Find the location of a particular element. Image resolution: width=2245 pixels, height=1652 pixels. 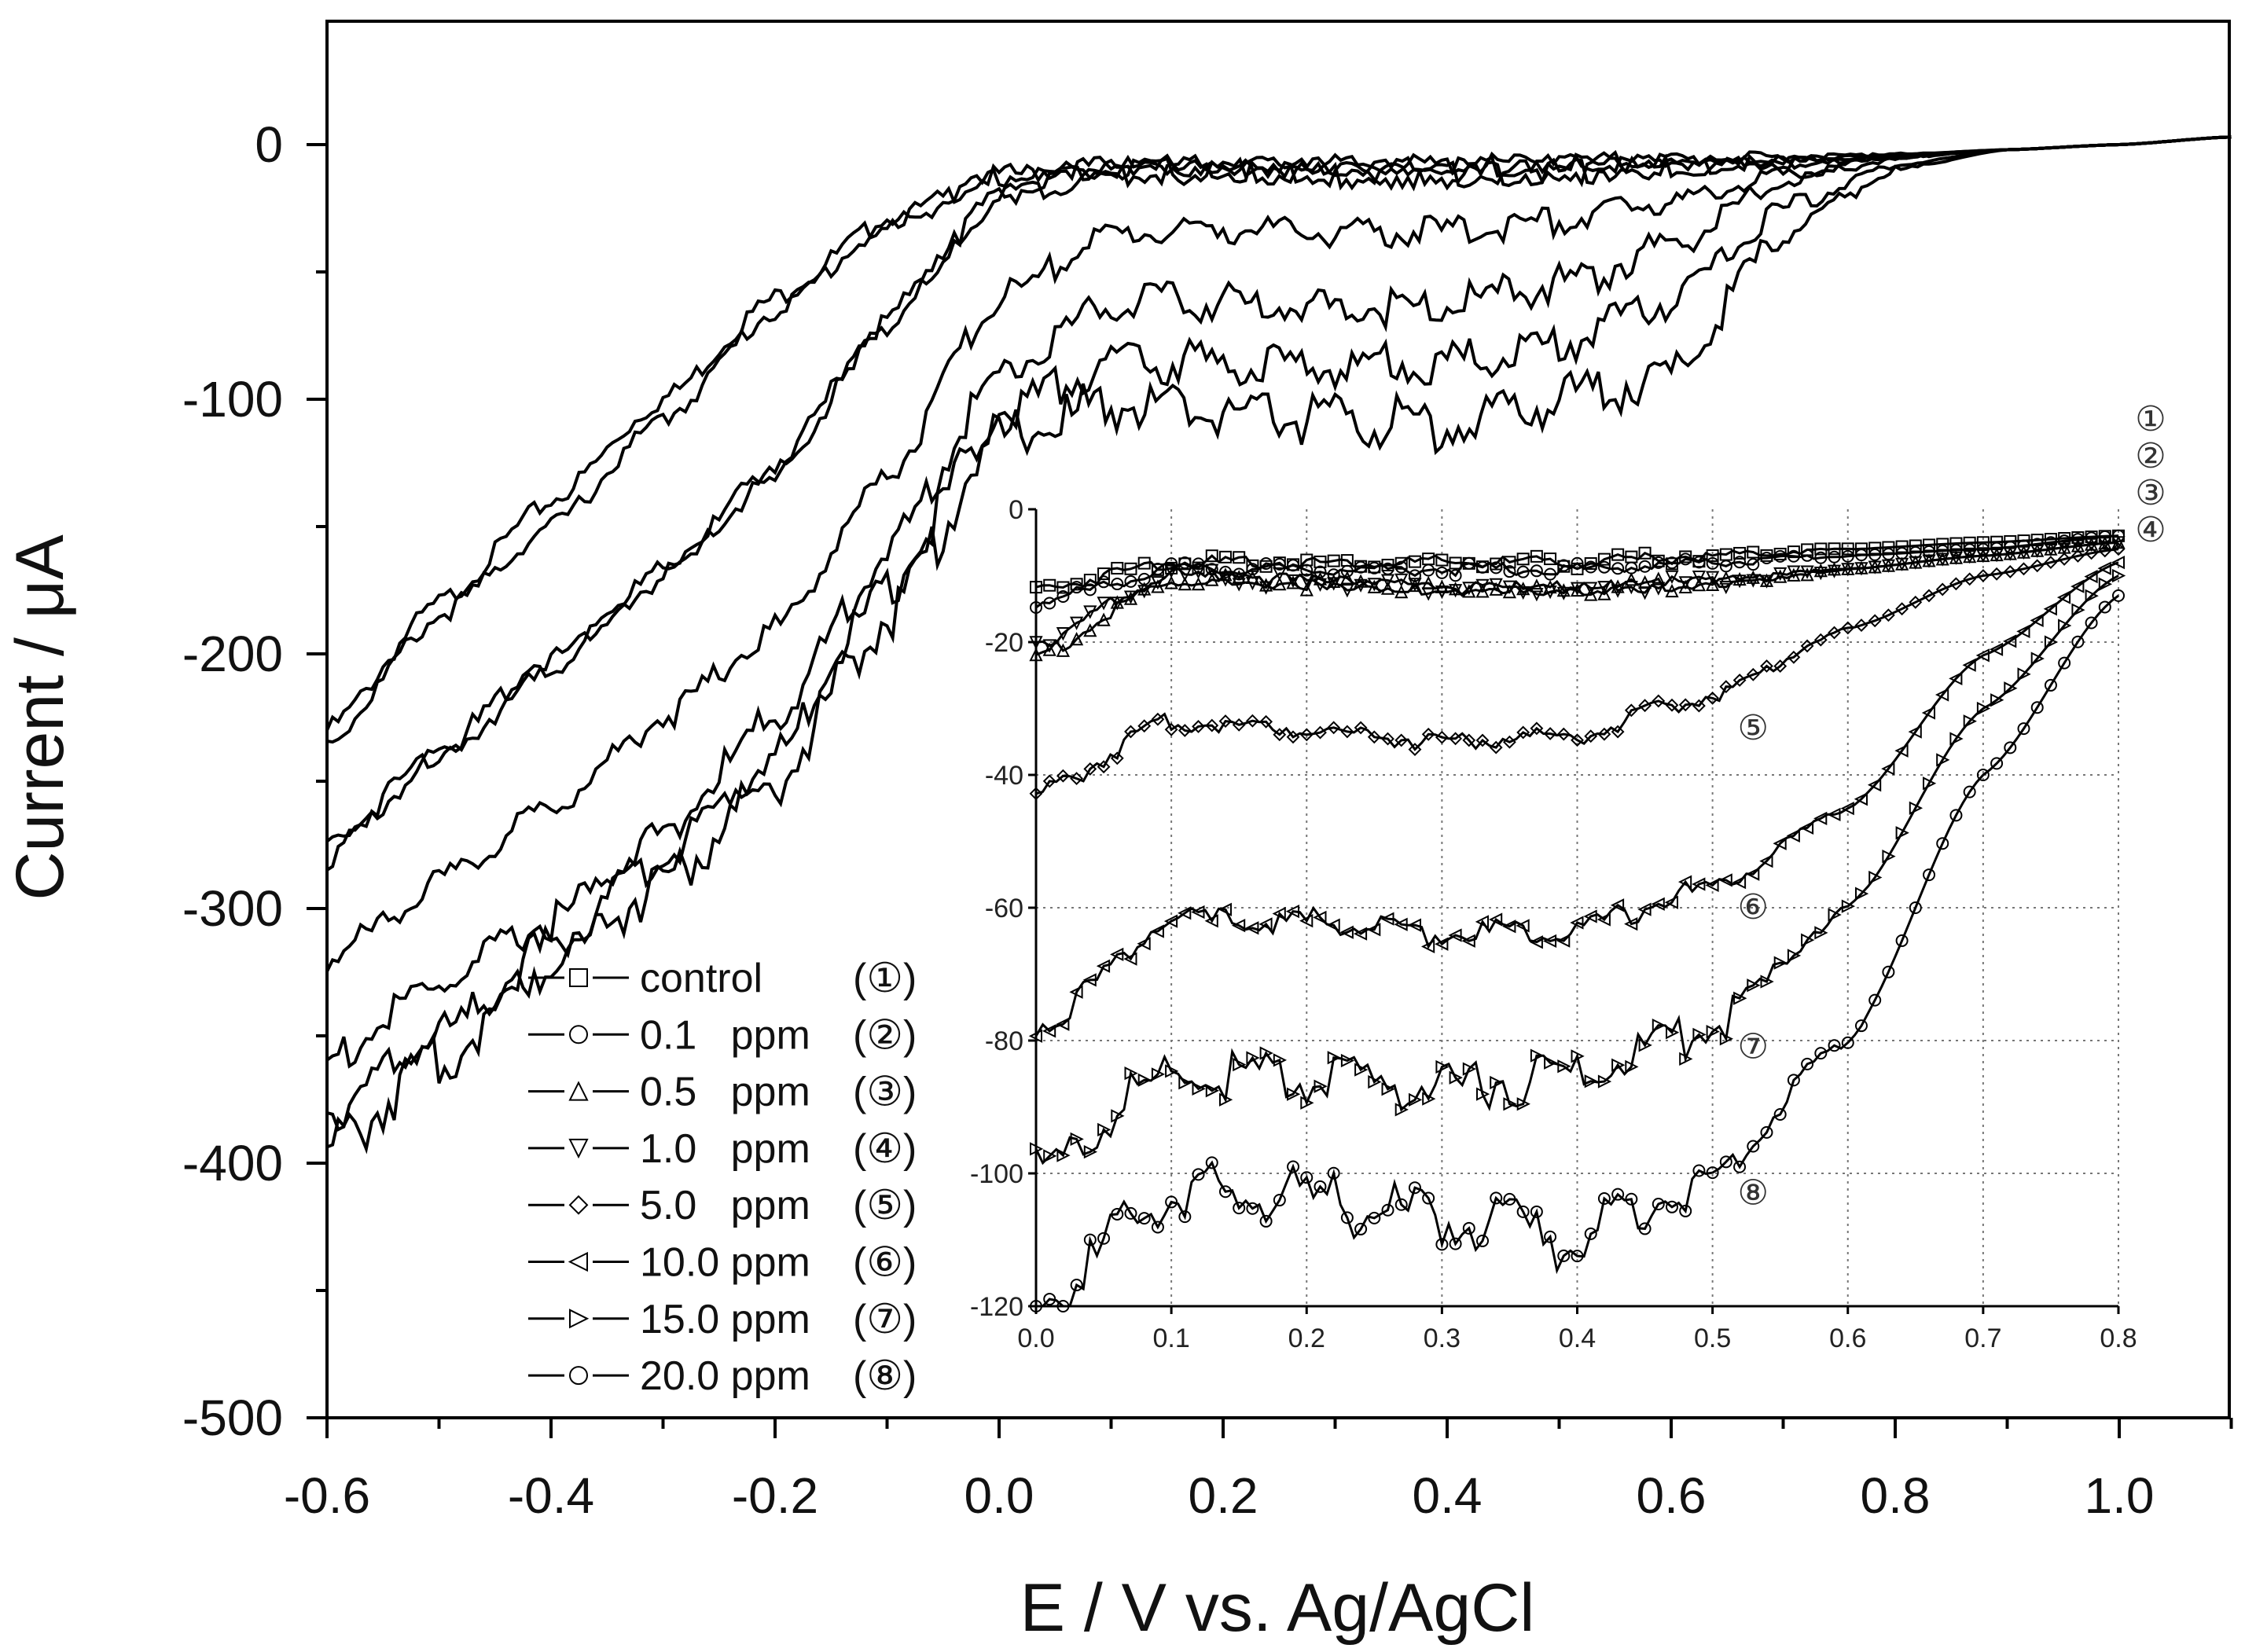

inset-x-tick-label: 0.6 is located at coordinates (1848, 1338).